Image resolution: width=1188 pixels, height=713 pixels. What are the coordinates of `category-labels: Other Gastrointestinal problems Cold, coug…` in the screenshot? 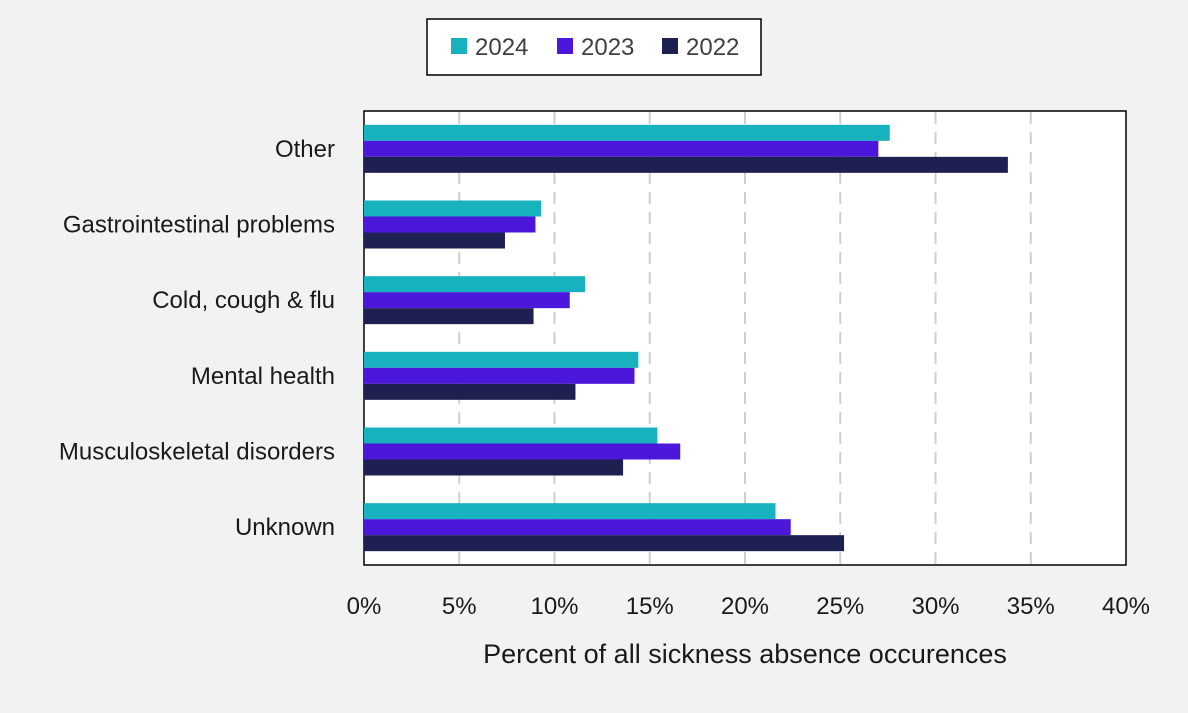 It's located at (197, 338).